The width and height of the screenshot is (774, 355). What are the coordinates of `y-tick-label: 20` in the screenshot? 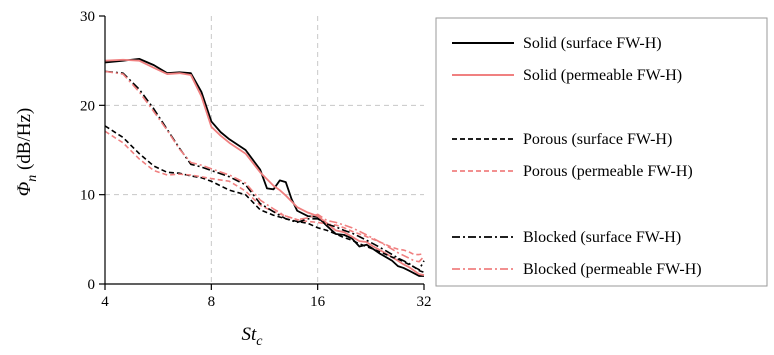 It's located at (87, 106).